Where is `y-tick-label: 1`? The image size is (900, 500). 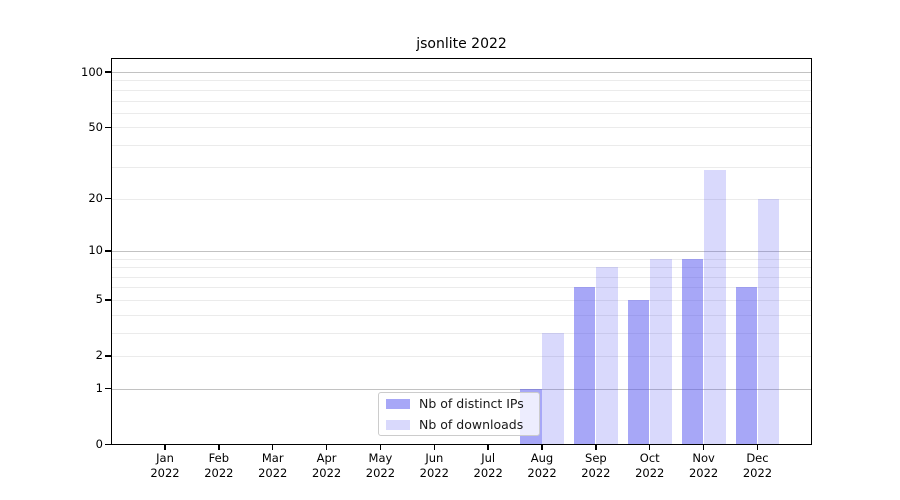
y-tick-label: 1 is located at coordinates (99, 388).